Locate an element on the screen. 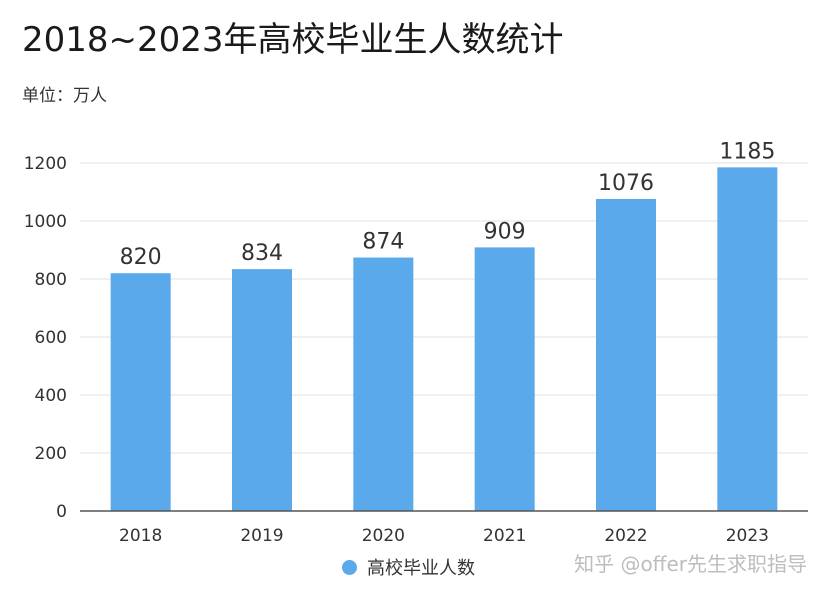 The image size is (825, 594). x-tick-label: 2021 is located at coordinates (504, 536).